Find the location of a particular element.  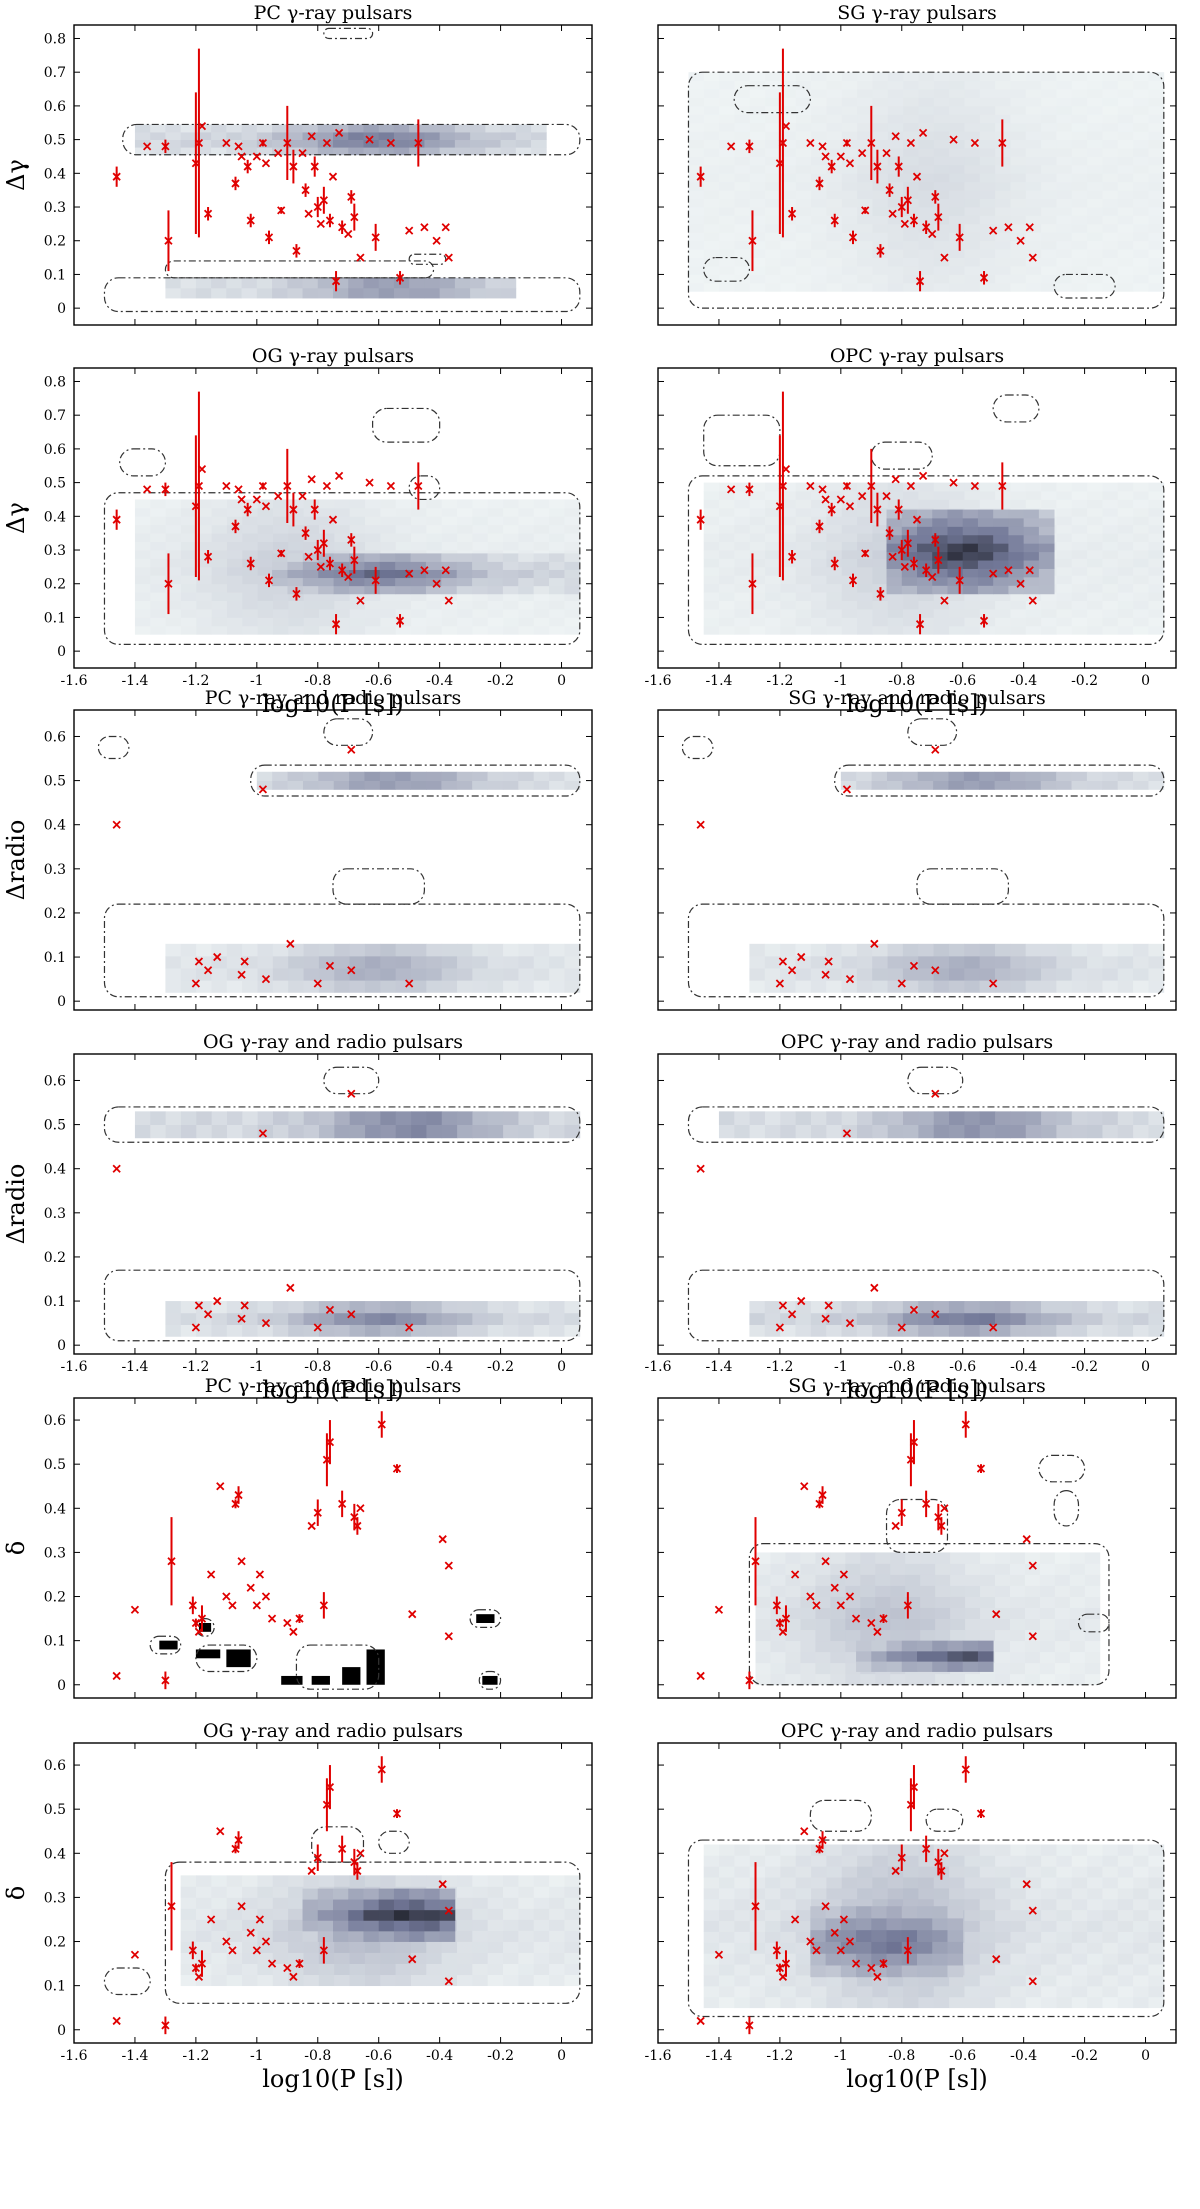

plot-frame is located at coordinates (917, 1548).